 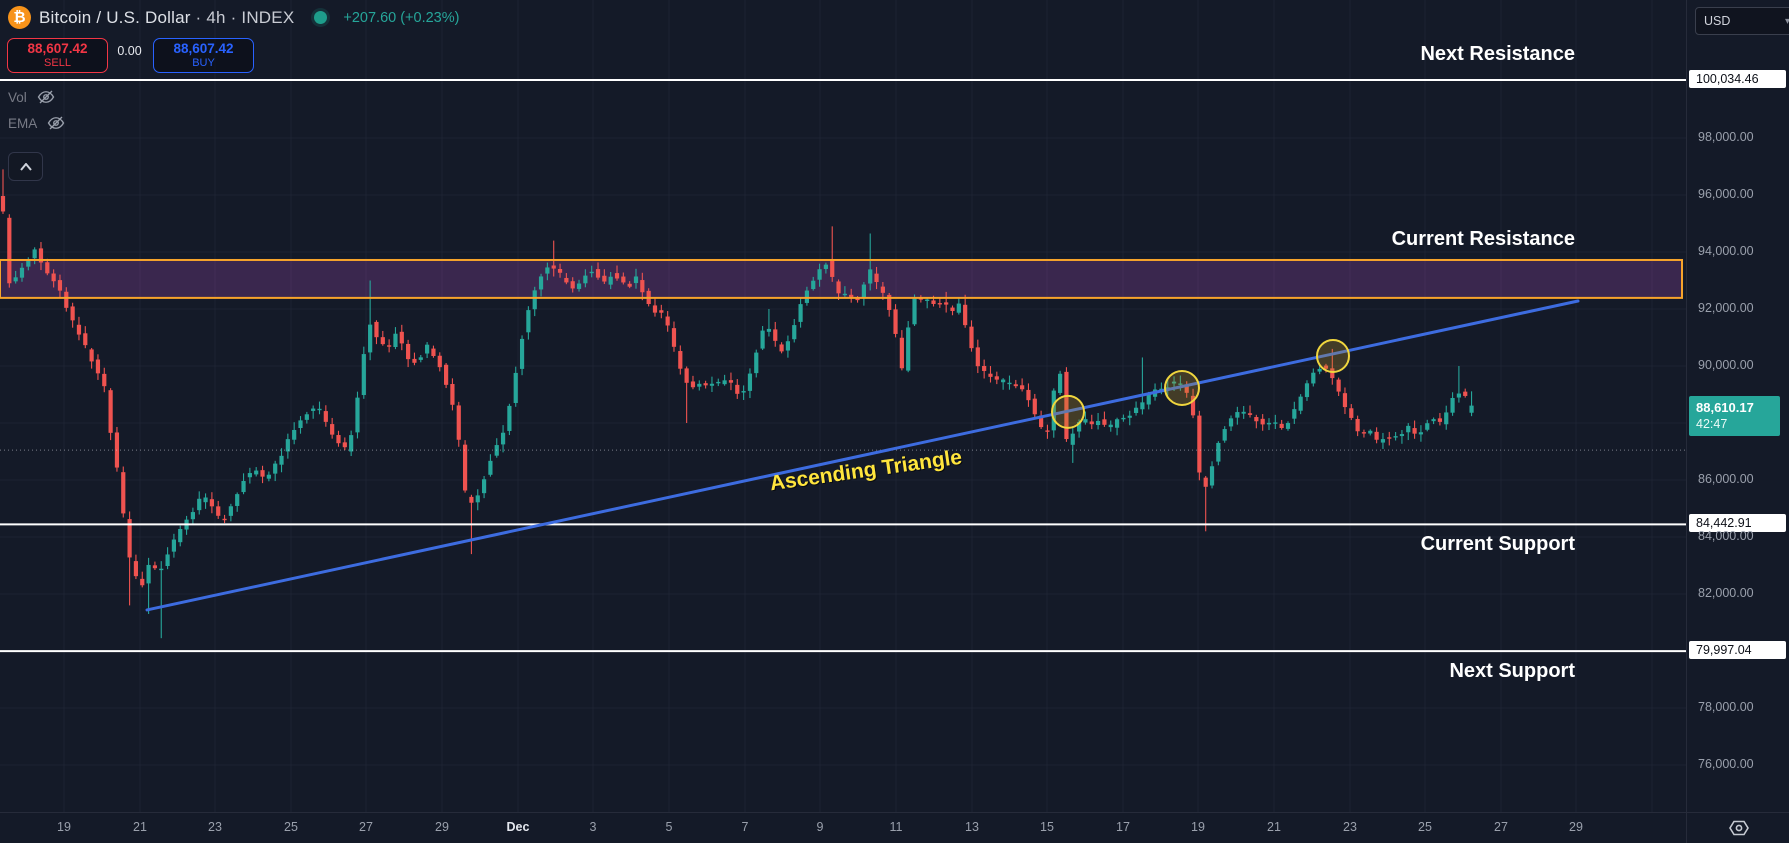 What do you see at coordinates (31, 97) in the screenshot?
I see `volume-indicator-row: Vol` at bounding box center [31, 97].